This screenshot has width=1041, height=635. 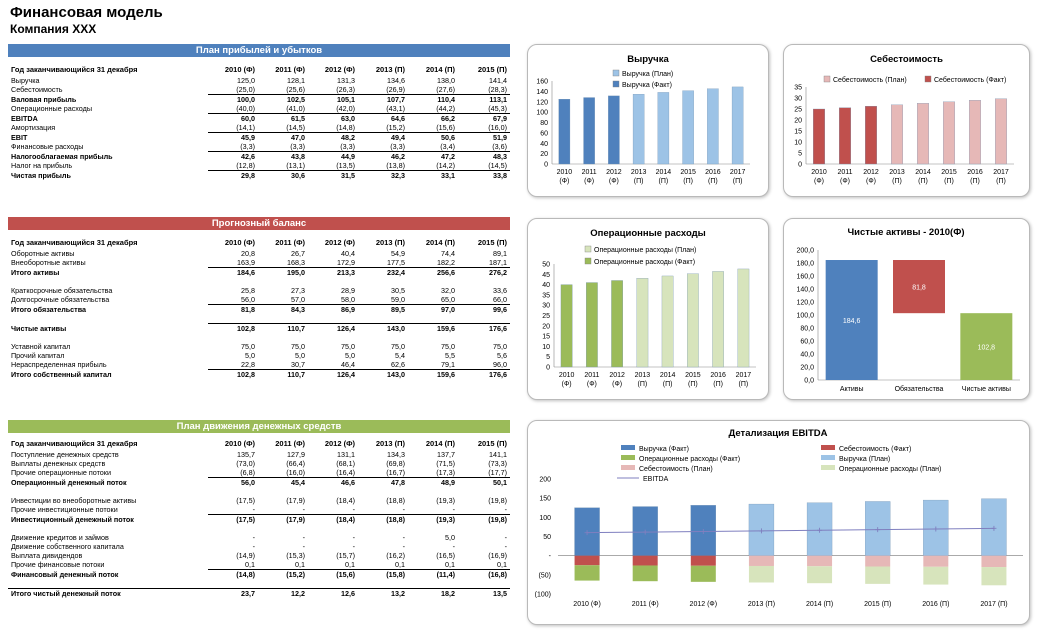 What do you see at coordinates (446, 262) in the screenshot?
I see `cell-value: 182,2` at bounding box center [446, 262].